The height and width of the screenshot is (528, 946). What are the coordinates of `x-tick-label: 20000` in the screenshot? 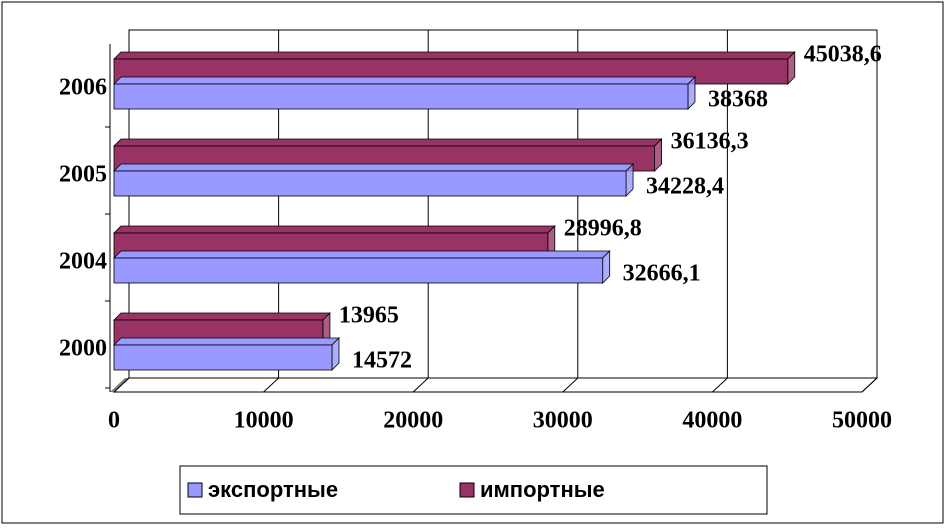 It's located at (413, 421).